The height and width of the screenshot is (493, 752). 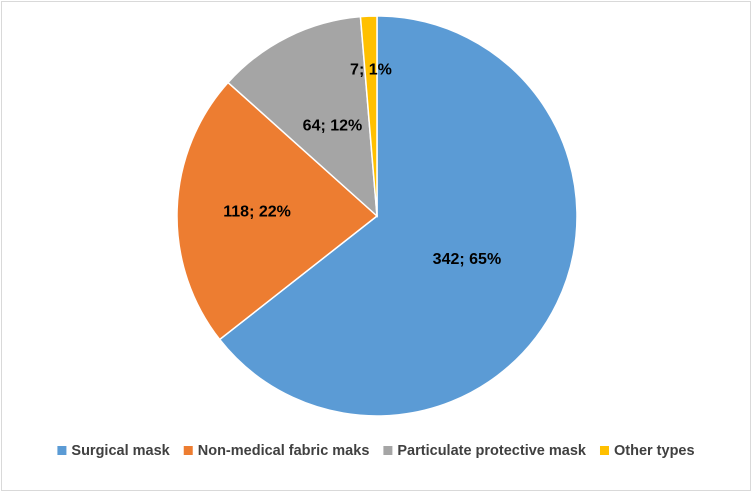 What do you see at coordinates (371, 69) in the screenshot?
I see `data-label: 7; 1%` at bounding box center [371, 69].